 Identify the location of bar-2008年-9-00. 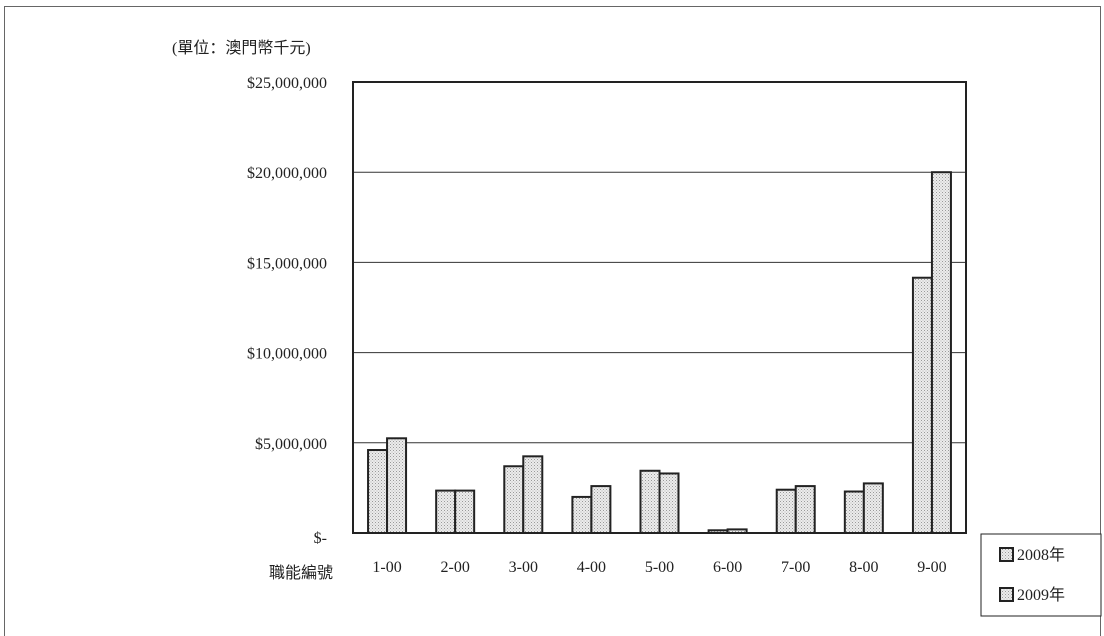
(922, 405).